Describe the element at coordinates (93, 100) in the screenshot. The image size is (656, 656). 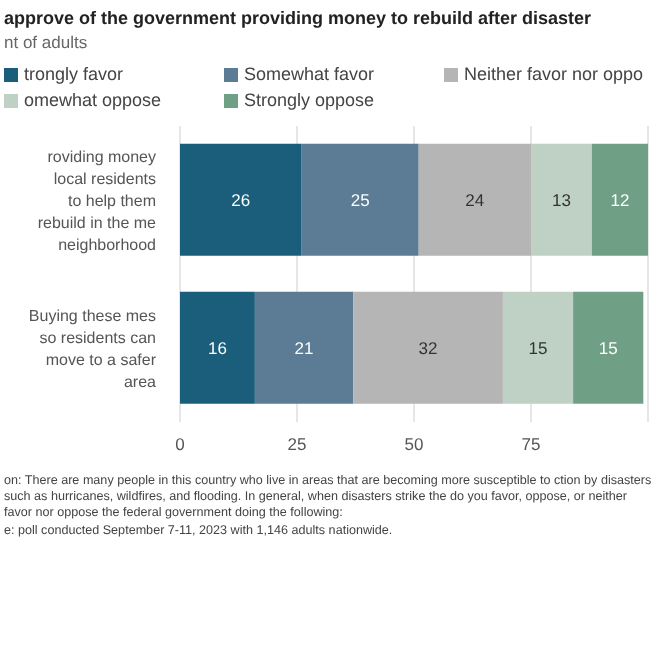
I see `legend-label: omewhat oppose` at that location.